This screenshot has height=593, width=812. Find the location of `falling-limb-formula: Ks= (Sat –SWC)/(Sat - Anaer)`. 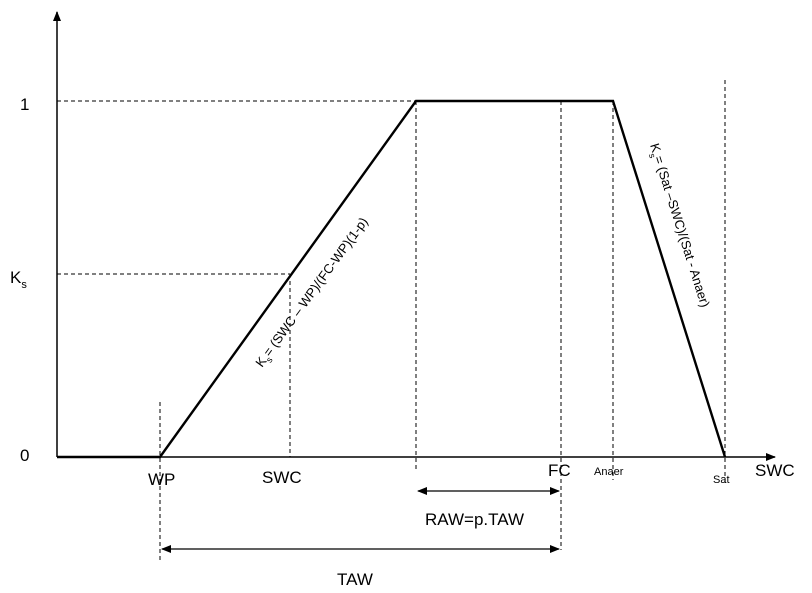

falling-limb-formula: Ks= (Sat –SWC)/(Sat - Anaer) is located at coordinates (678, 225).